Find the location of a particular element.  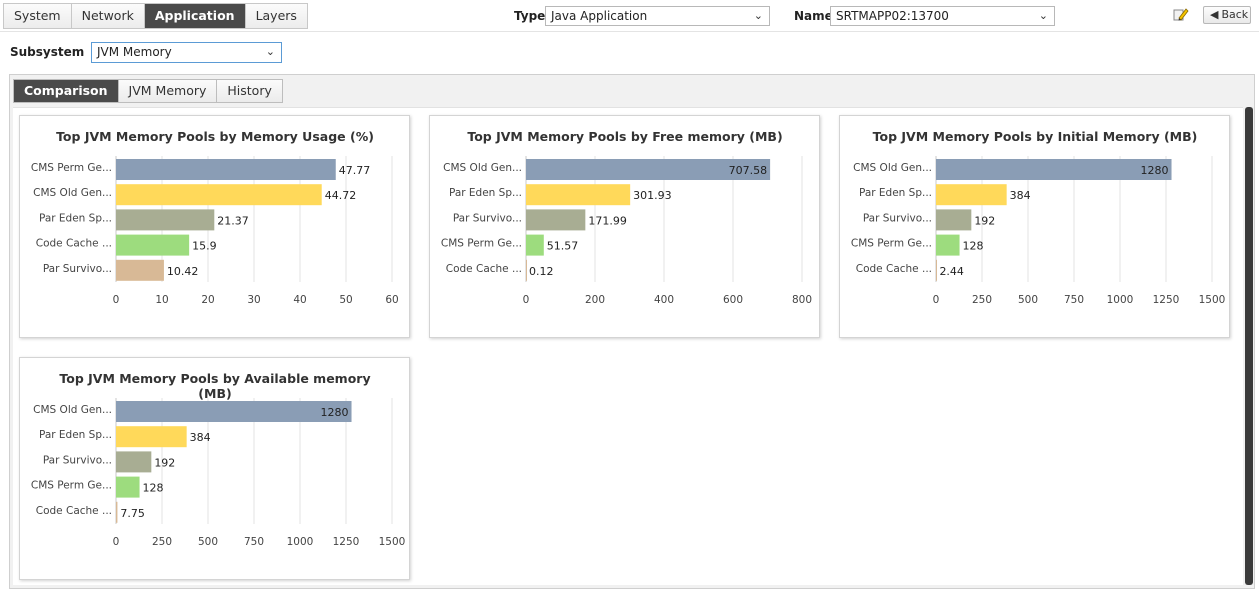

data-label: 171.99 is located at coordinates (607, 220).